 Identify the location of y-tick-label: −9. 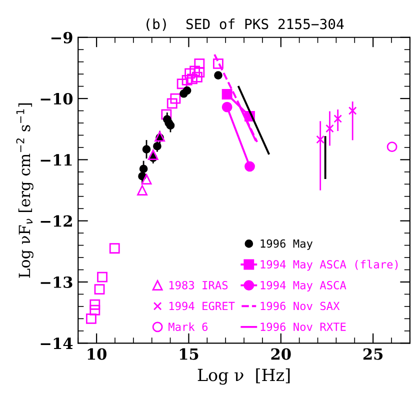
(61, 38).